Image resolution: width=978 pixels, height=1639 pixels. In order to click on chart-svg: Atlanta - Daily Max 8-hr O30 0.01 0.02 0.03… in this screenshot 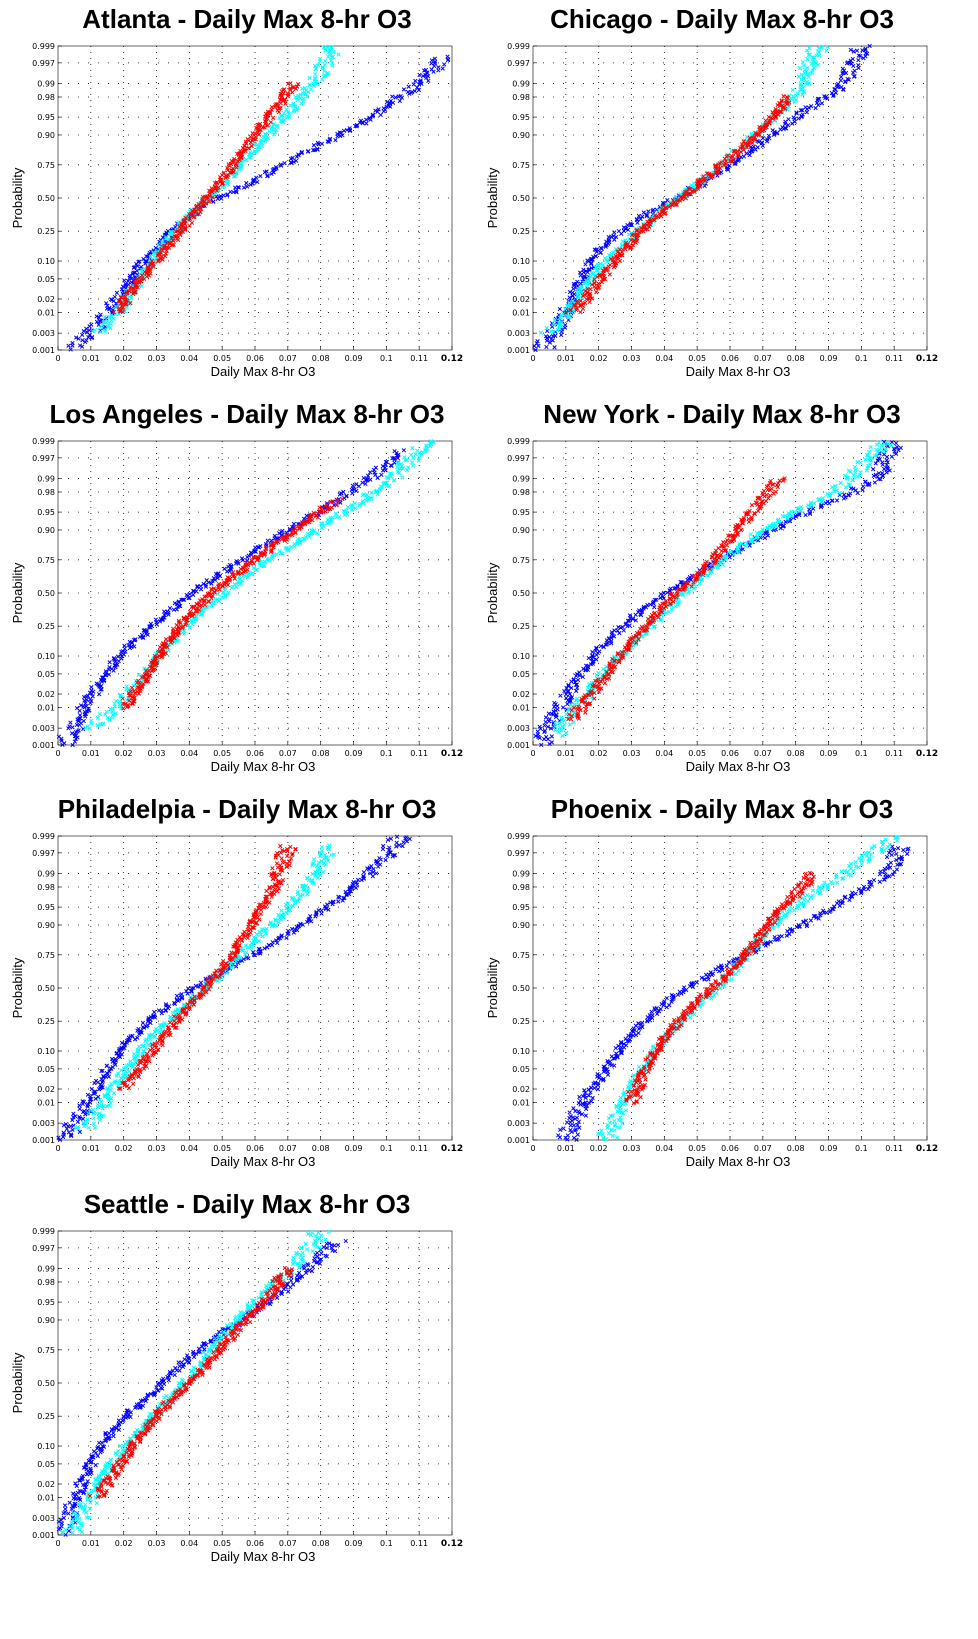, I will do `click(236, 191)`.